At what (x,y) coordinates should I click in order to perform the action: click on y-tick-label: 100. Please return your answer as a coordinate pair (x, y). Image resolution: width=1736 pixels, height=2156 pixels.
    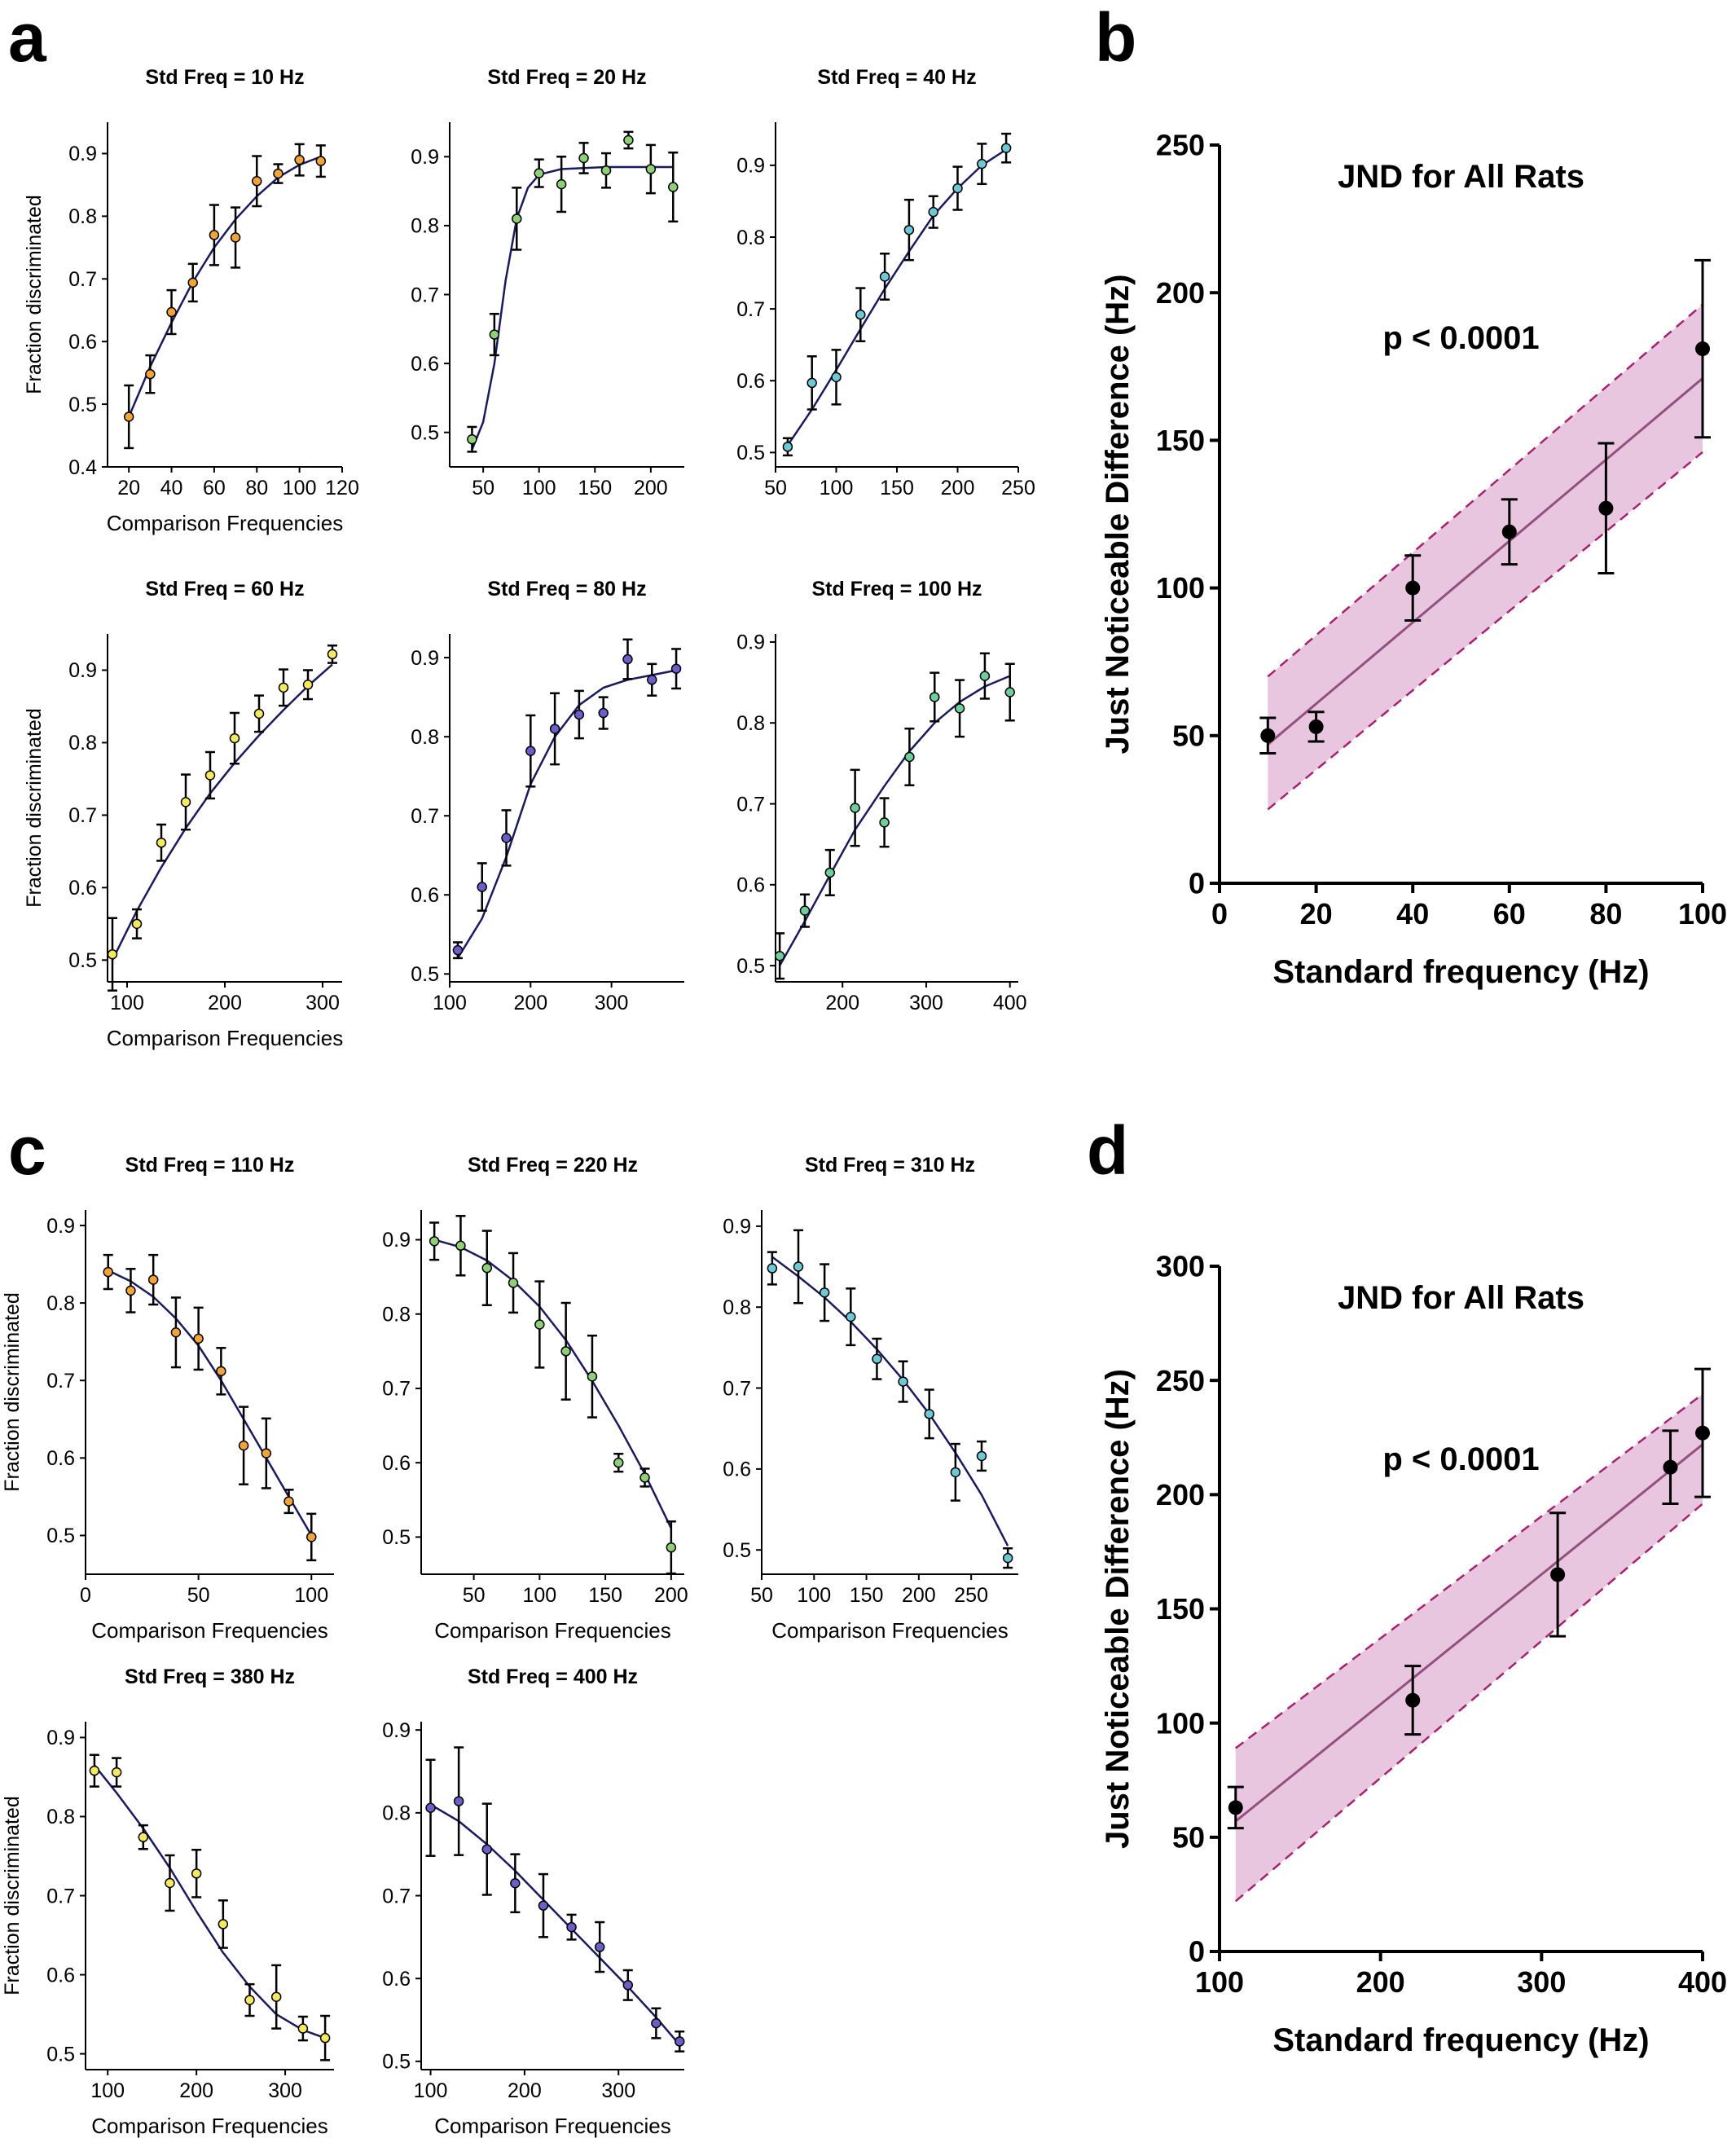
    Looking at the image, I should click on (1180, 588).